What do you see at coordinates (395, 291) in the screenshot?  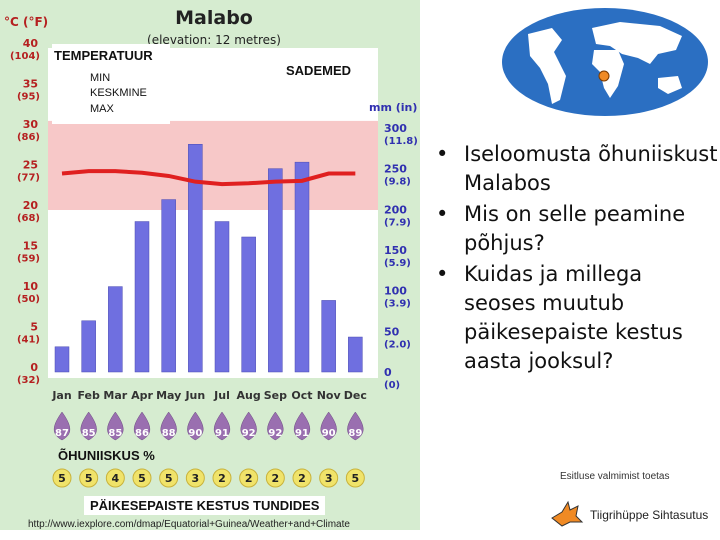 I see `rain-tick-mm: 100` at bounding box center [395, 291].